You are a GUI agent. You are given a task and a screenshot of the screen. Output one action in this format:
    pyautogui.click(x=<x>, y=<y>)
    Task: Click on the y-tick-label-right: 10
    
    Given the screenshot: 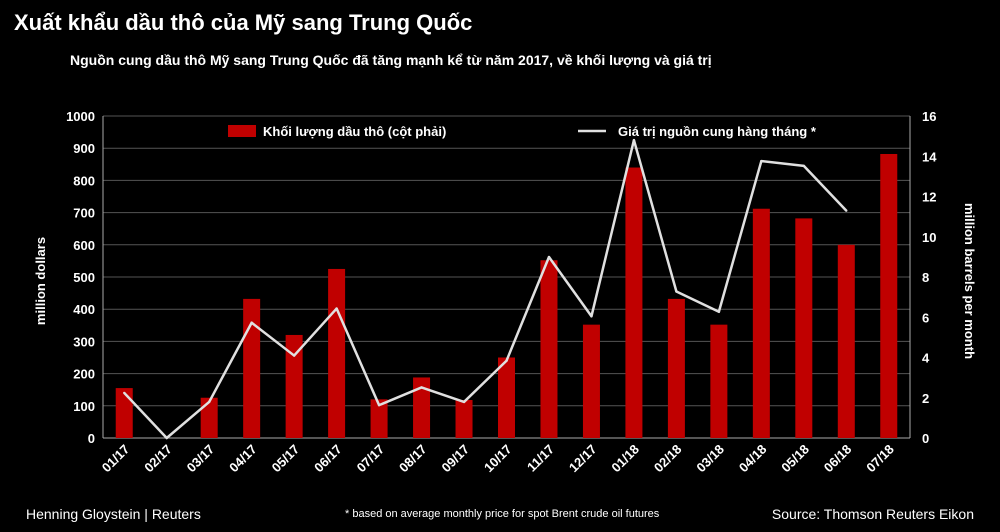 What is the action you would take?
    pyautogui.click(x=929, y=237)
    